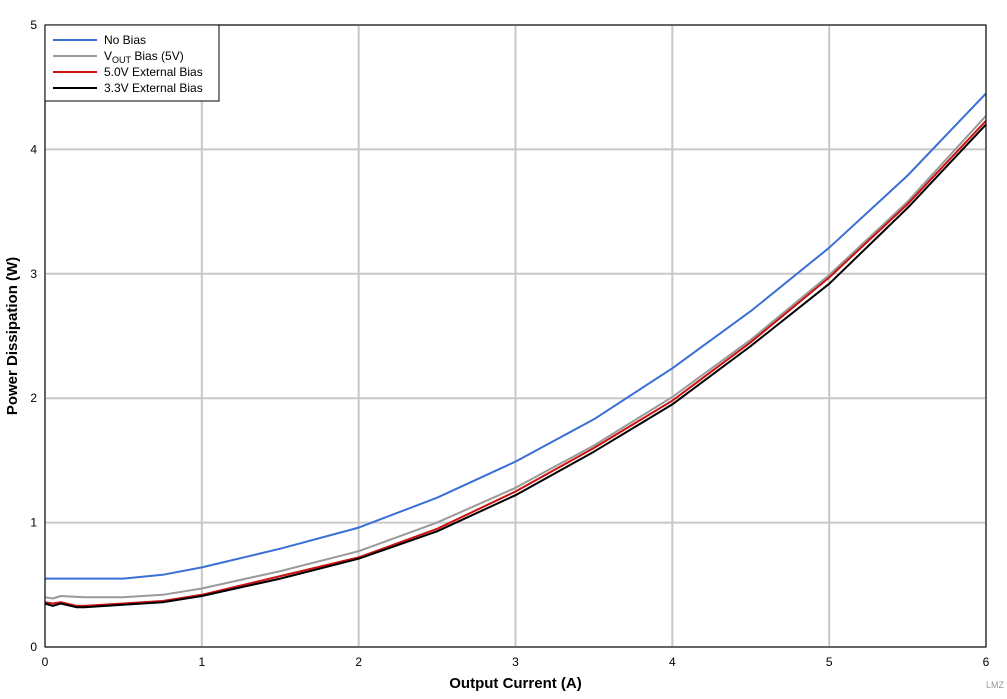 Image resolution: width=1007 pixels, height=699 pixels. I want to click on x-tick-label: 0, so click(45, 662).